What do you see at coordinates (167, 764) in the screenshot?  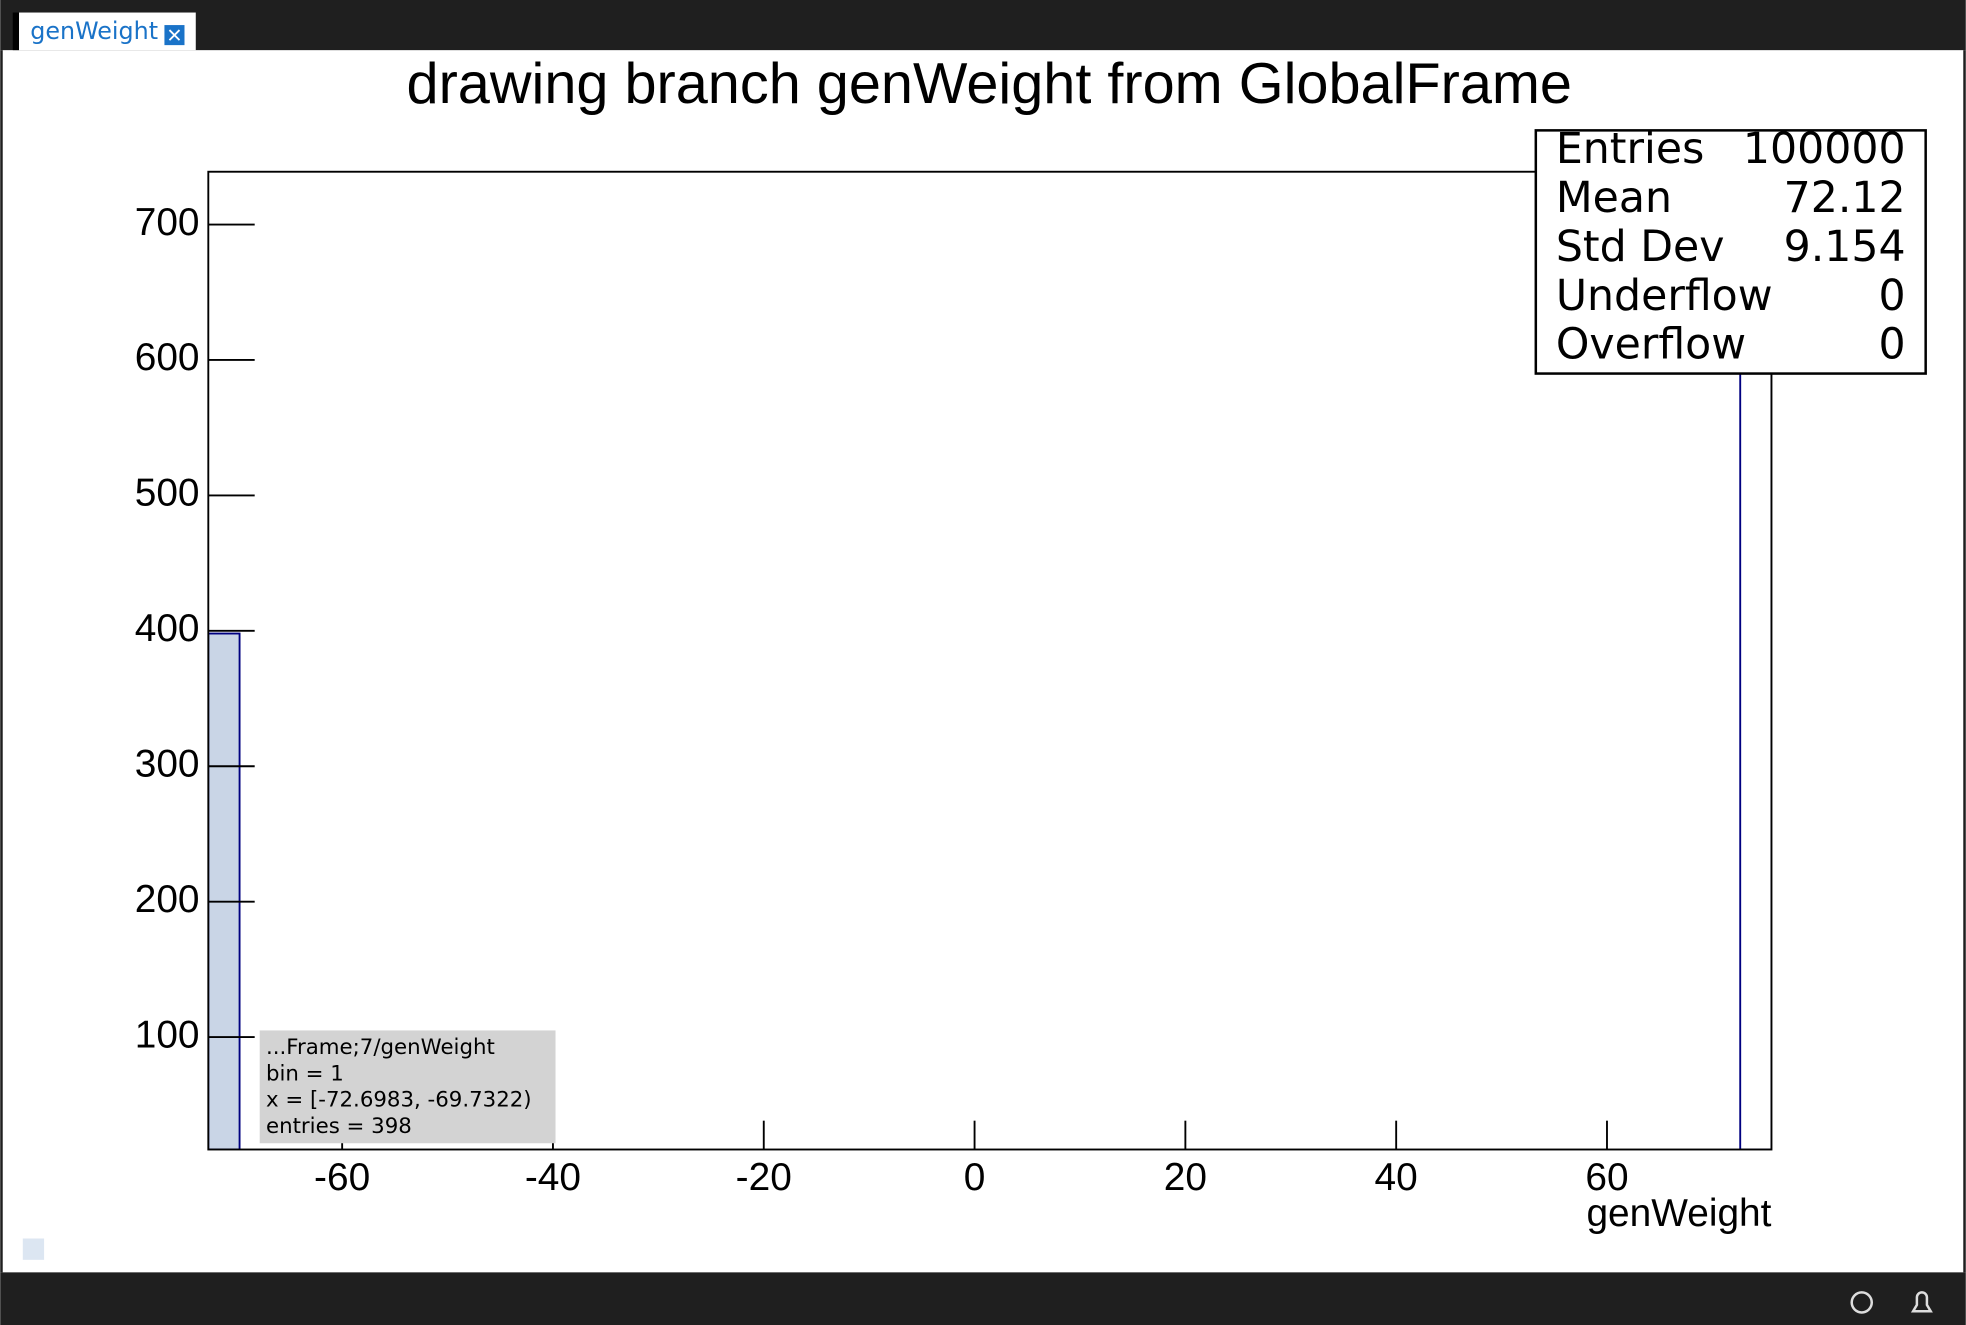 I see `y-tick-label: 300` at bounding box center [167, 764].